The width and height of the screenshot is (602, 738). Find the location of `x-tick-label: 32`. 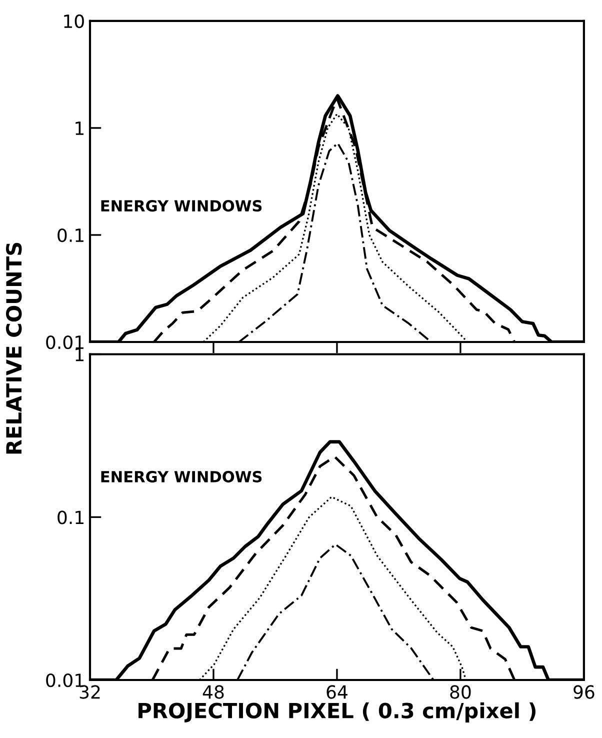

x-tick-label: 32 is located at coordinates (90, 692).